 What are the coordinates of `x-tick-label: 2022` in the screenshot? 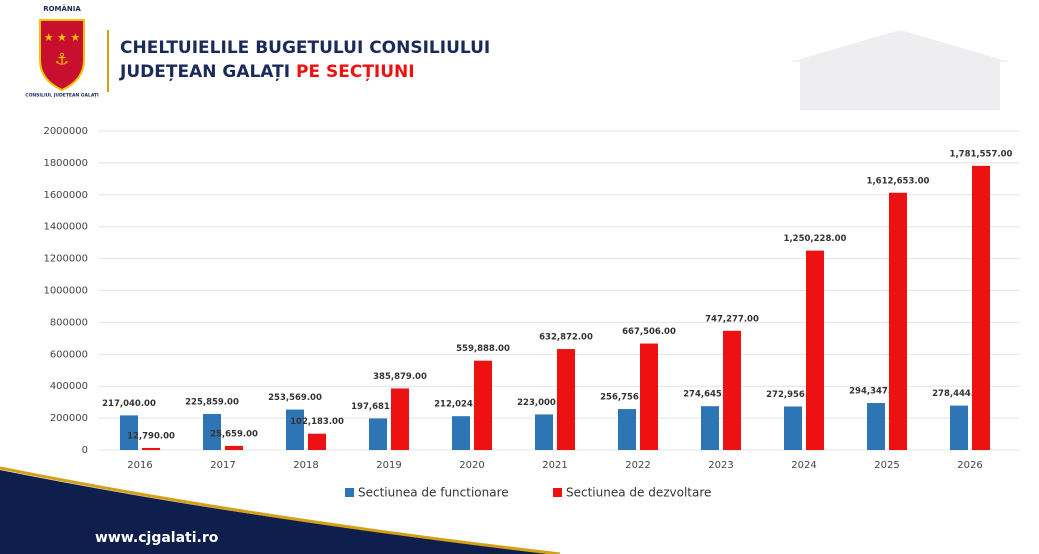 It's located at (637, 465).